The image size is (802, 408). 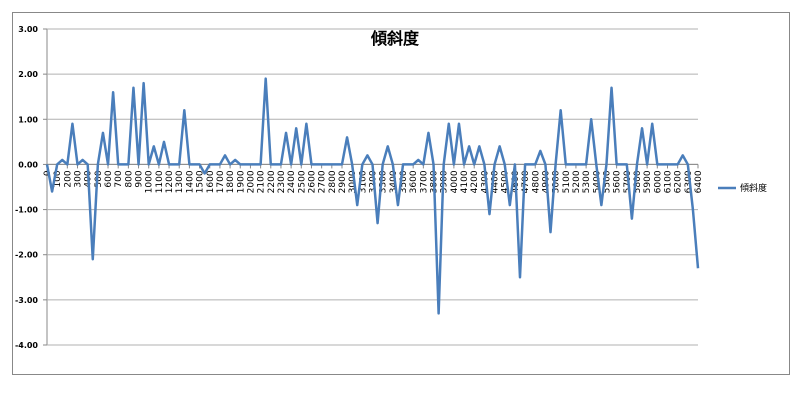 I want to click on y-tick-label: 0.00, so click(x=28, y=164).